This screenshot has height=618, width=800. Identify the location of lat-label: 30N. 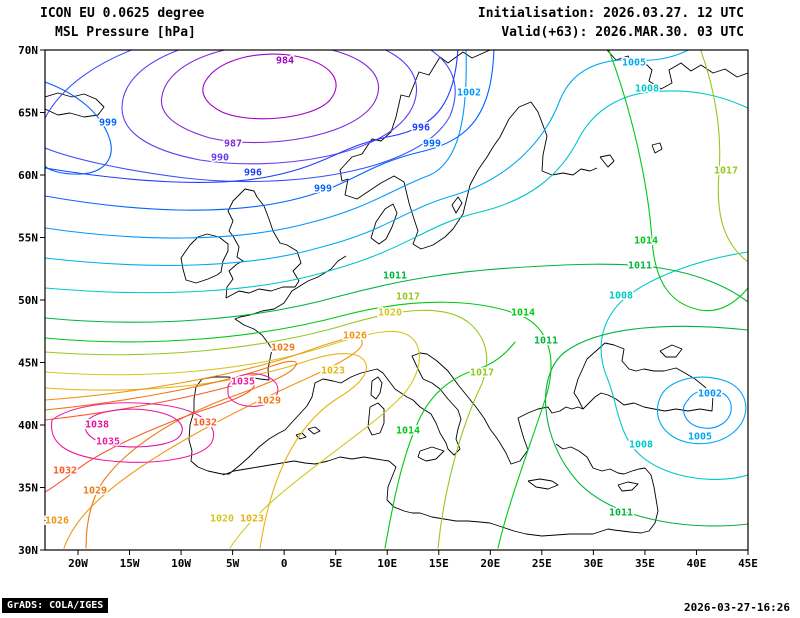
(28, 550).